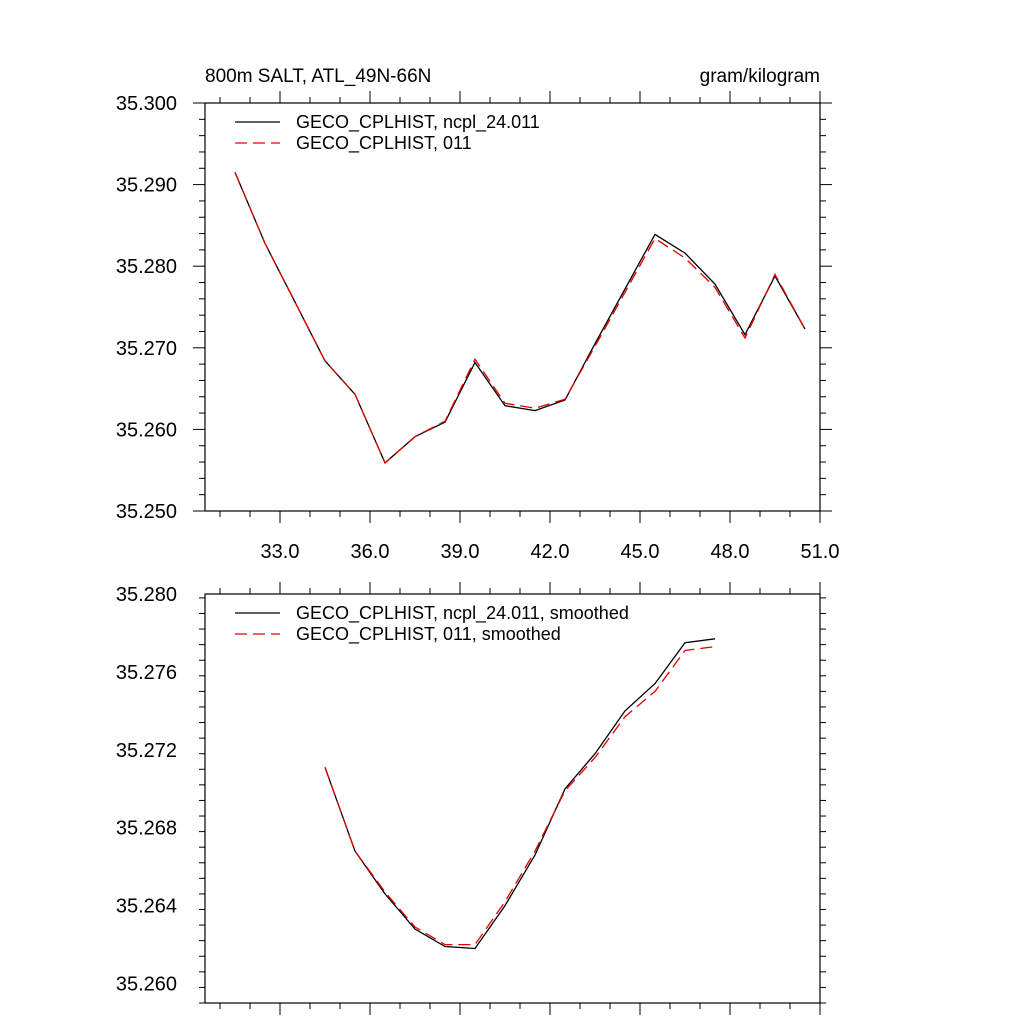  What do you see at coordinates (146, 673) in the screenshot?
I see `y-tick-label: 35.276` at bounding box center [146, 673].